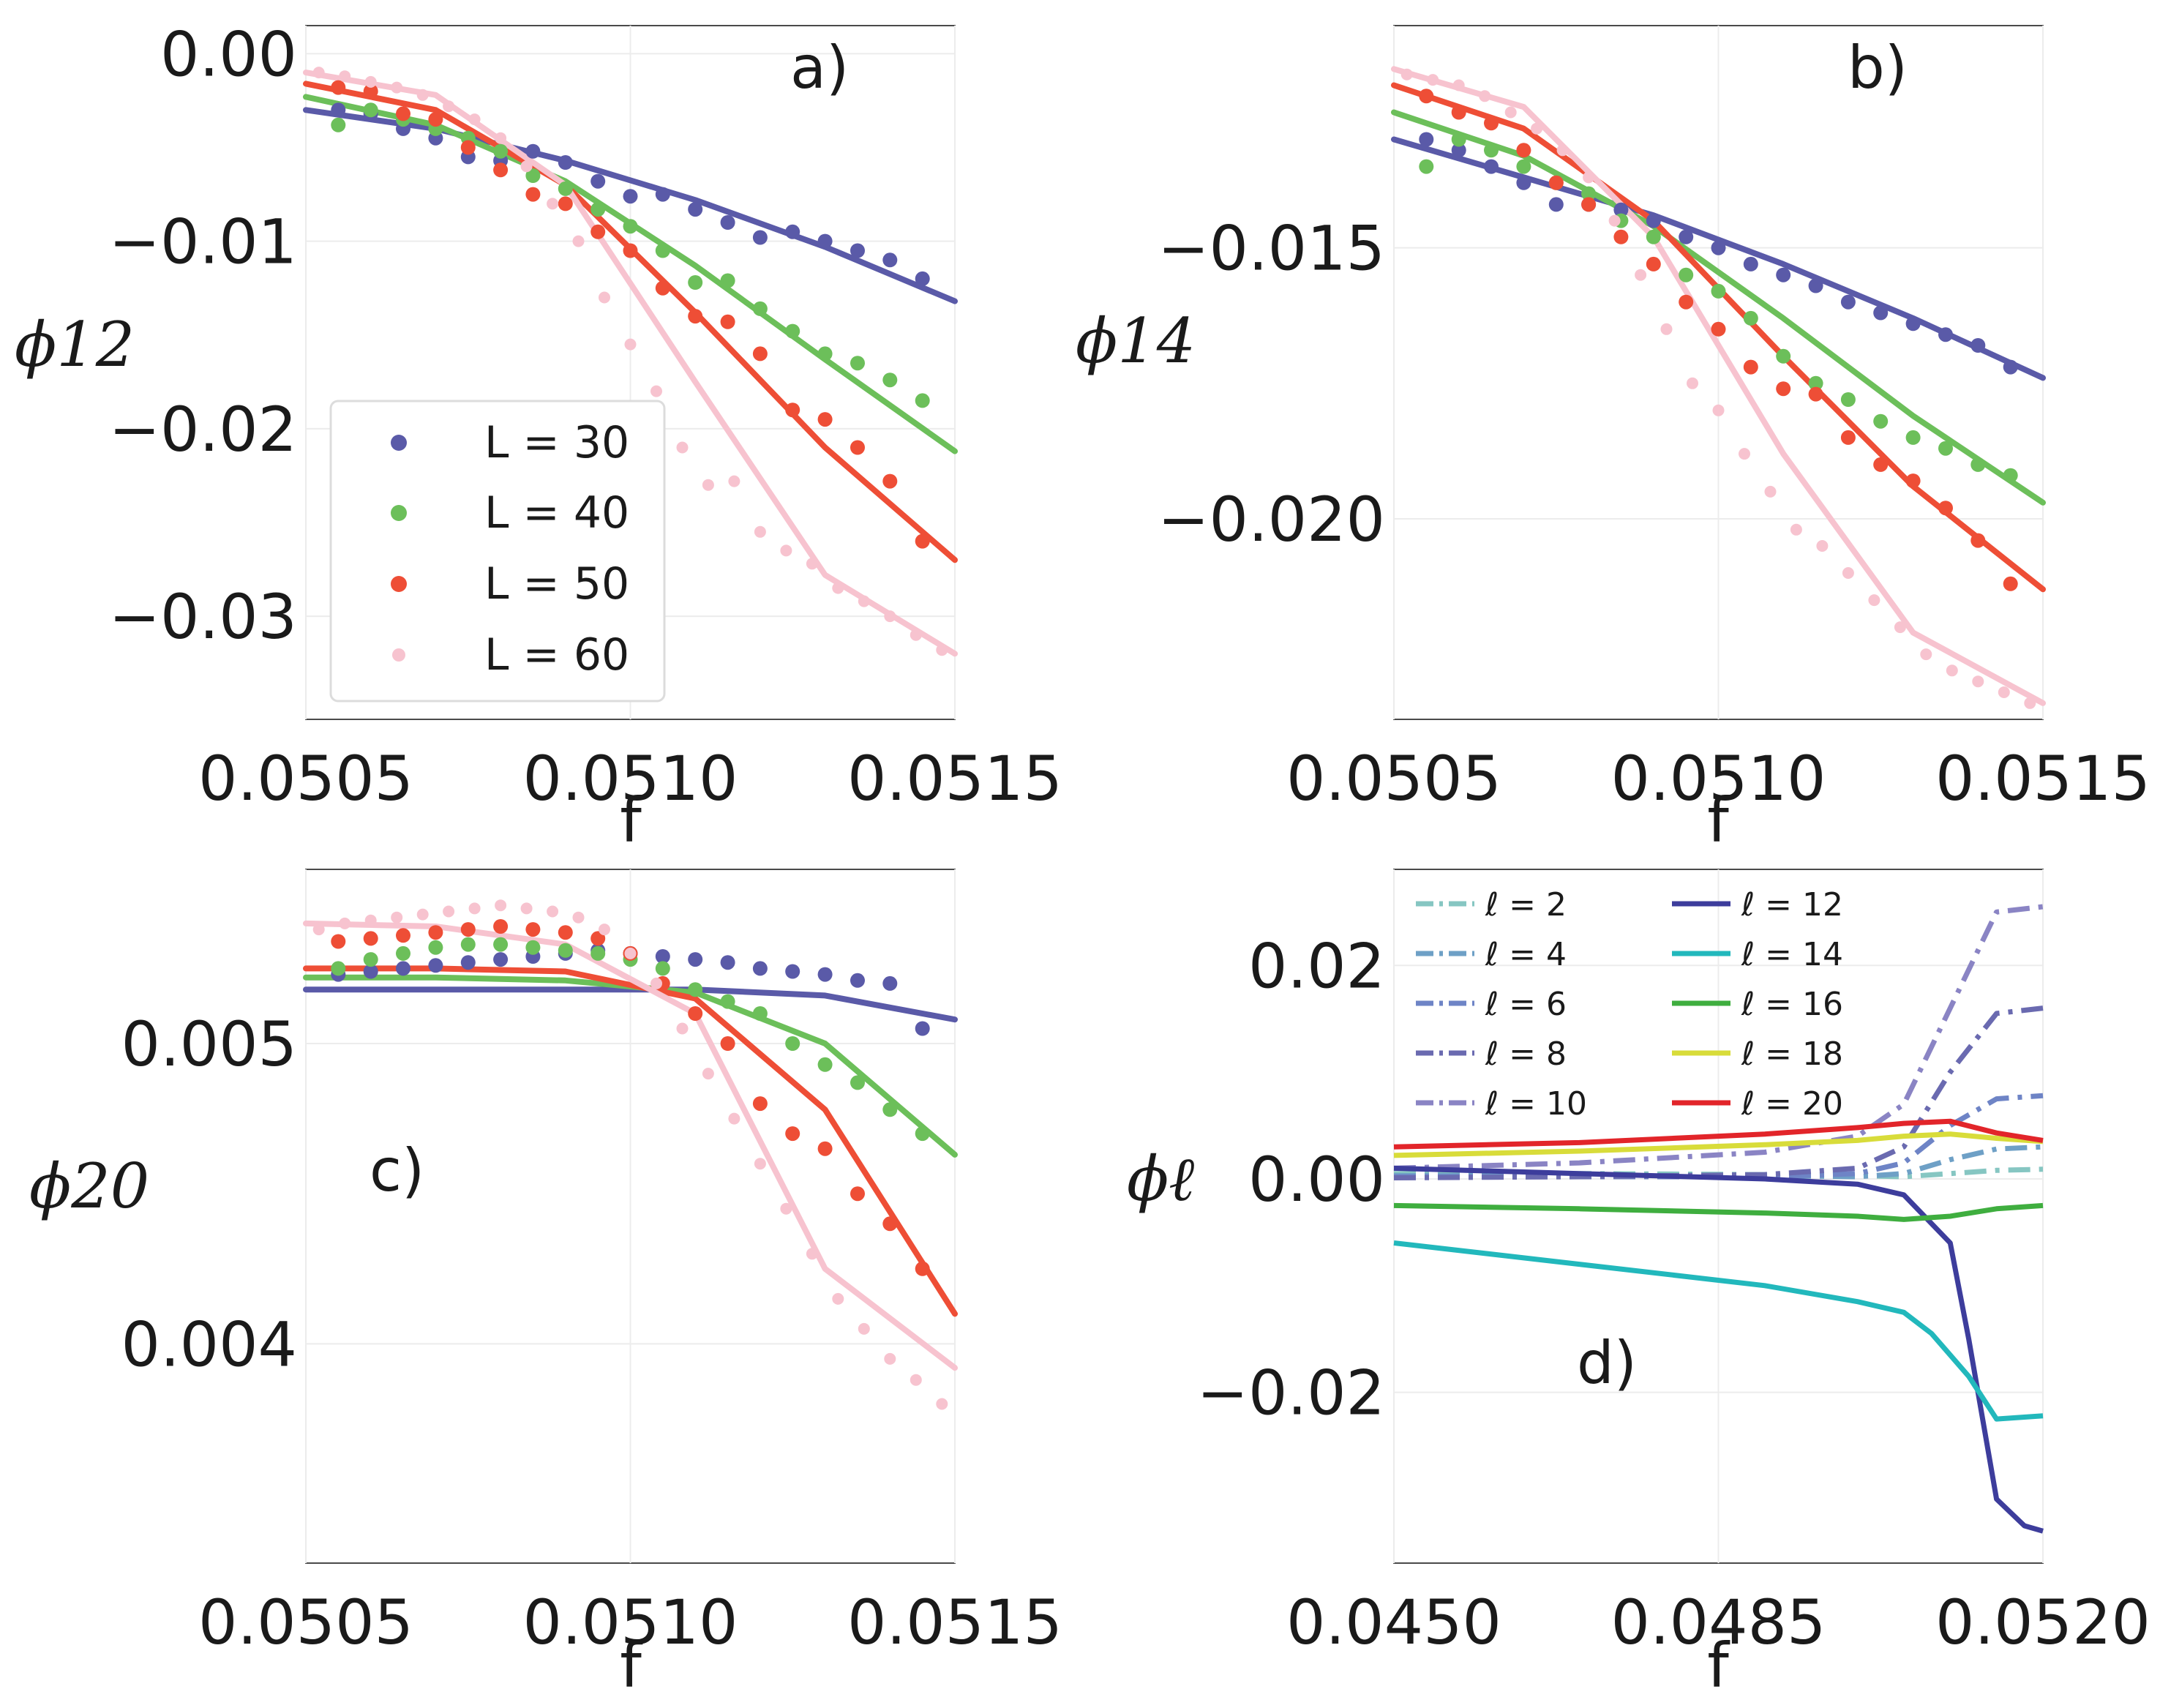 This screenshot has width=2160, height=1708. I want to click on pd-ytick-label: 0.02, so click(1316, 966).